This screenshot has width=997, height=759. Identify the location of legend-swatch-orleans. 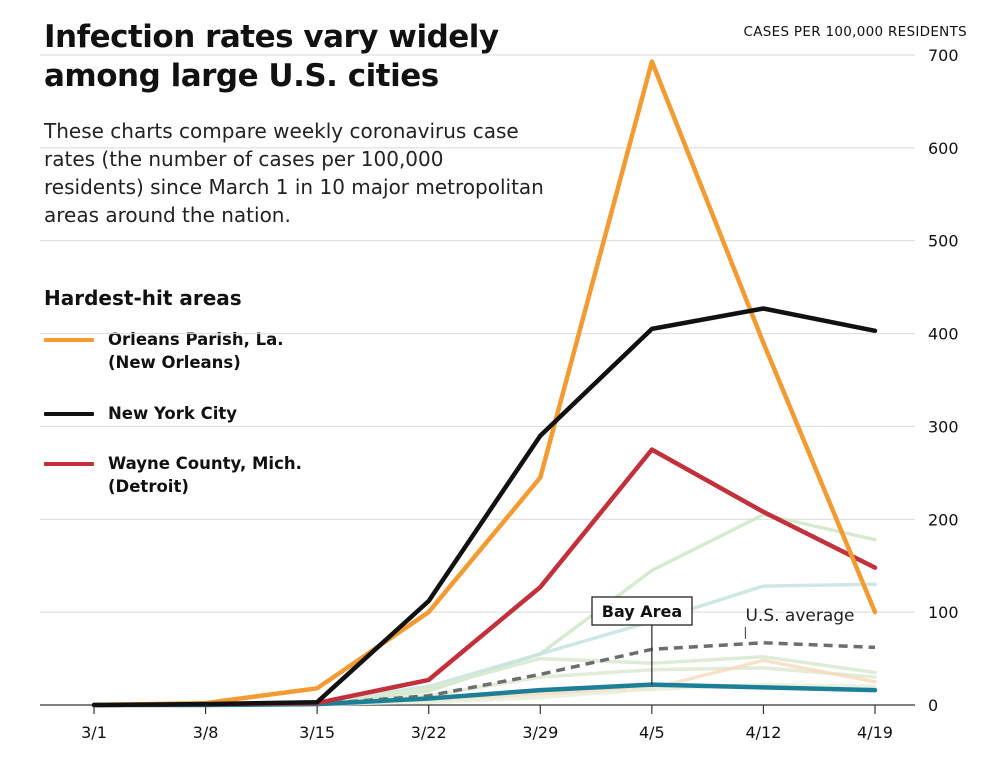
(69, 340).